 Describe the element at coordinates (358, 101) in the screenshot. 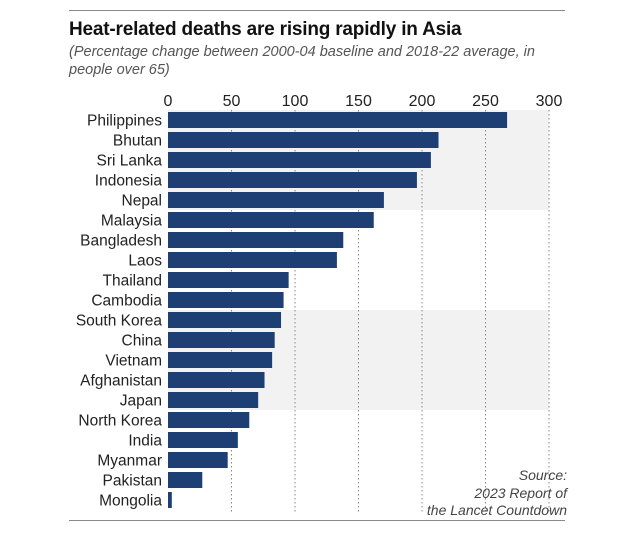

I see `x-tick-label: 150` at that location.